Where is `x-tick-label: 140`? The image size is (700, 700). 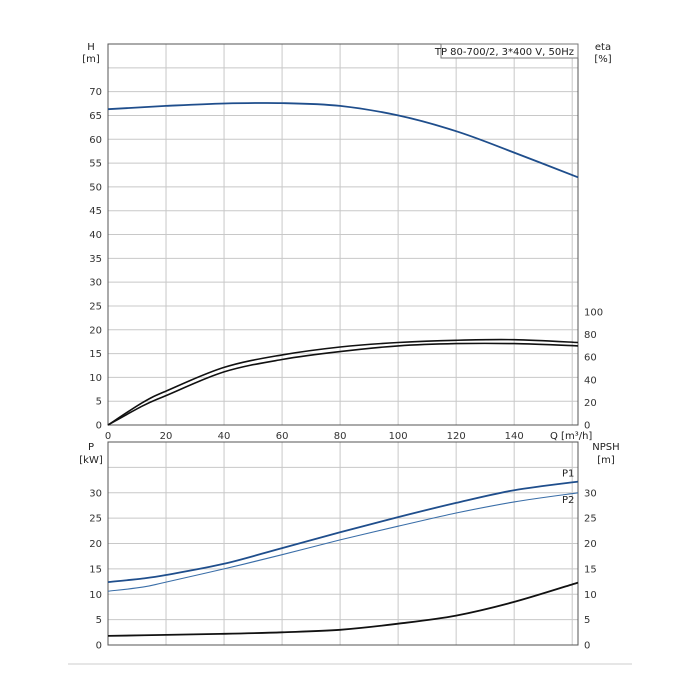
x-tick-label: 140 is located at coordinates (514, 436).